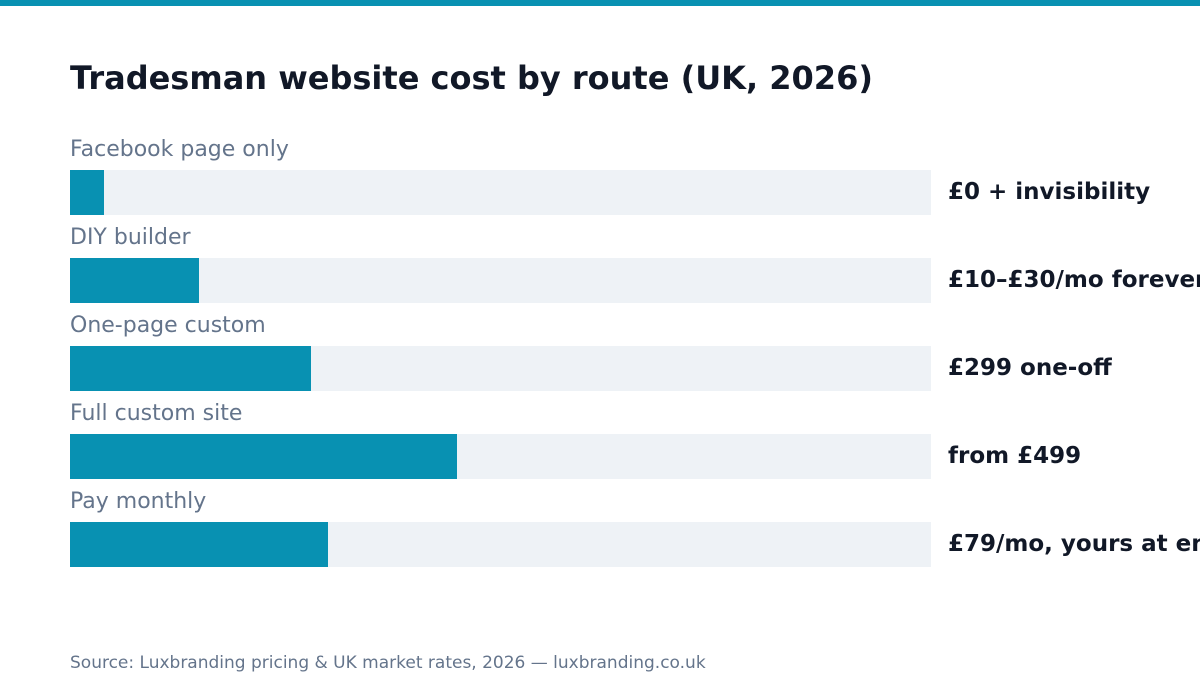 This screenshot has width=1200, height=700. What do you see at coordinates (1049, 192) in the screenshot?
I see `value-label: £0 + invisibility` at bounding box center [1049, 192].